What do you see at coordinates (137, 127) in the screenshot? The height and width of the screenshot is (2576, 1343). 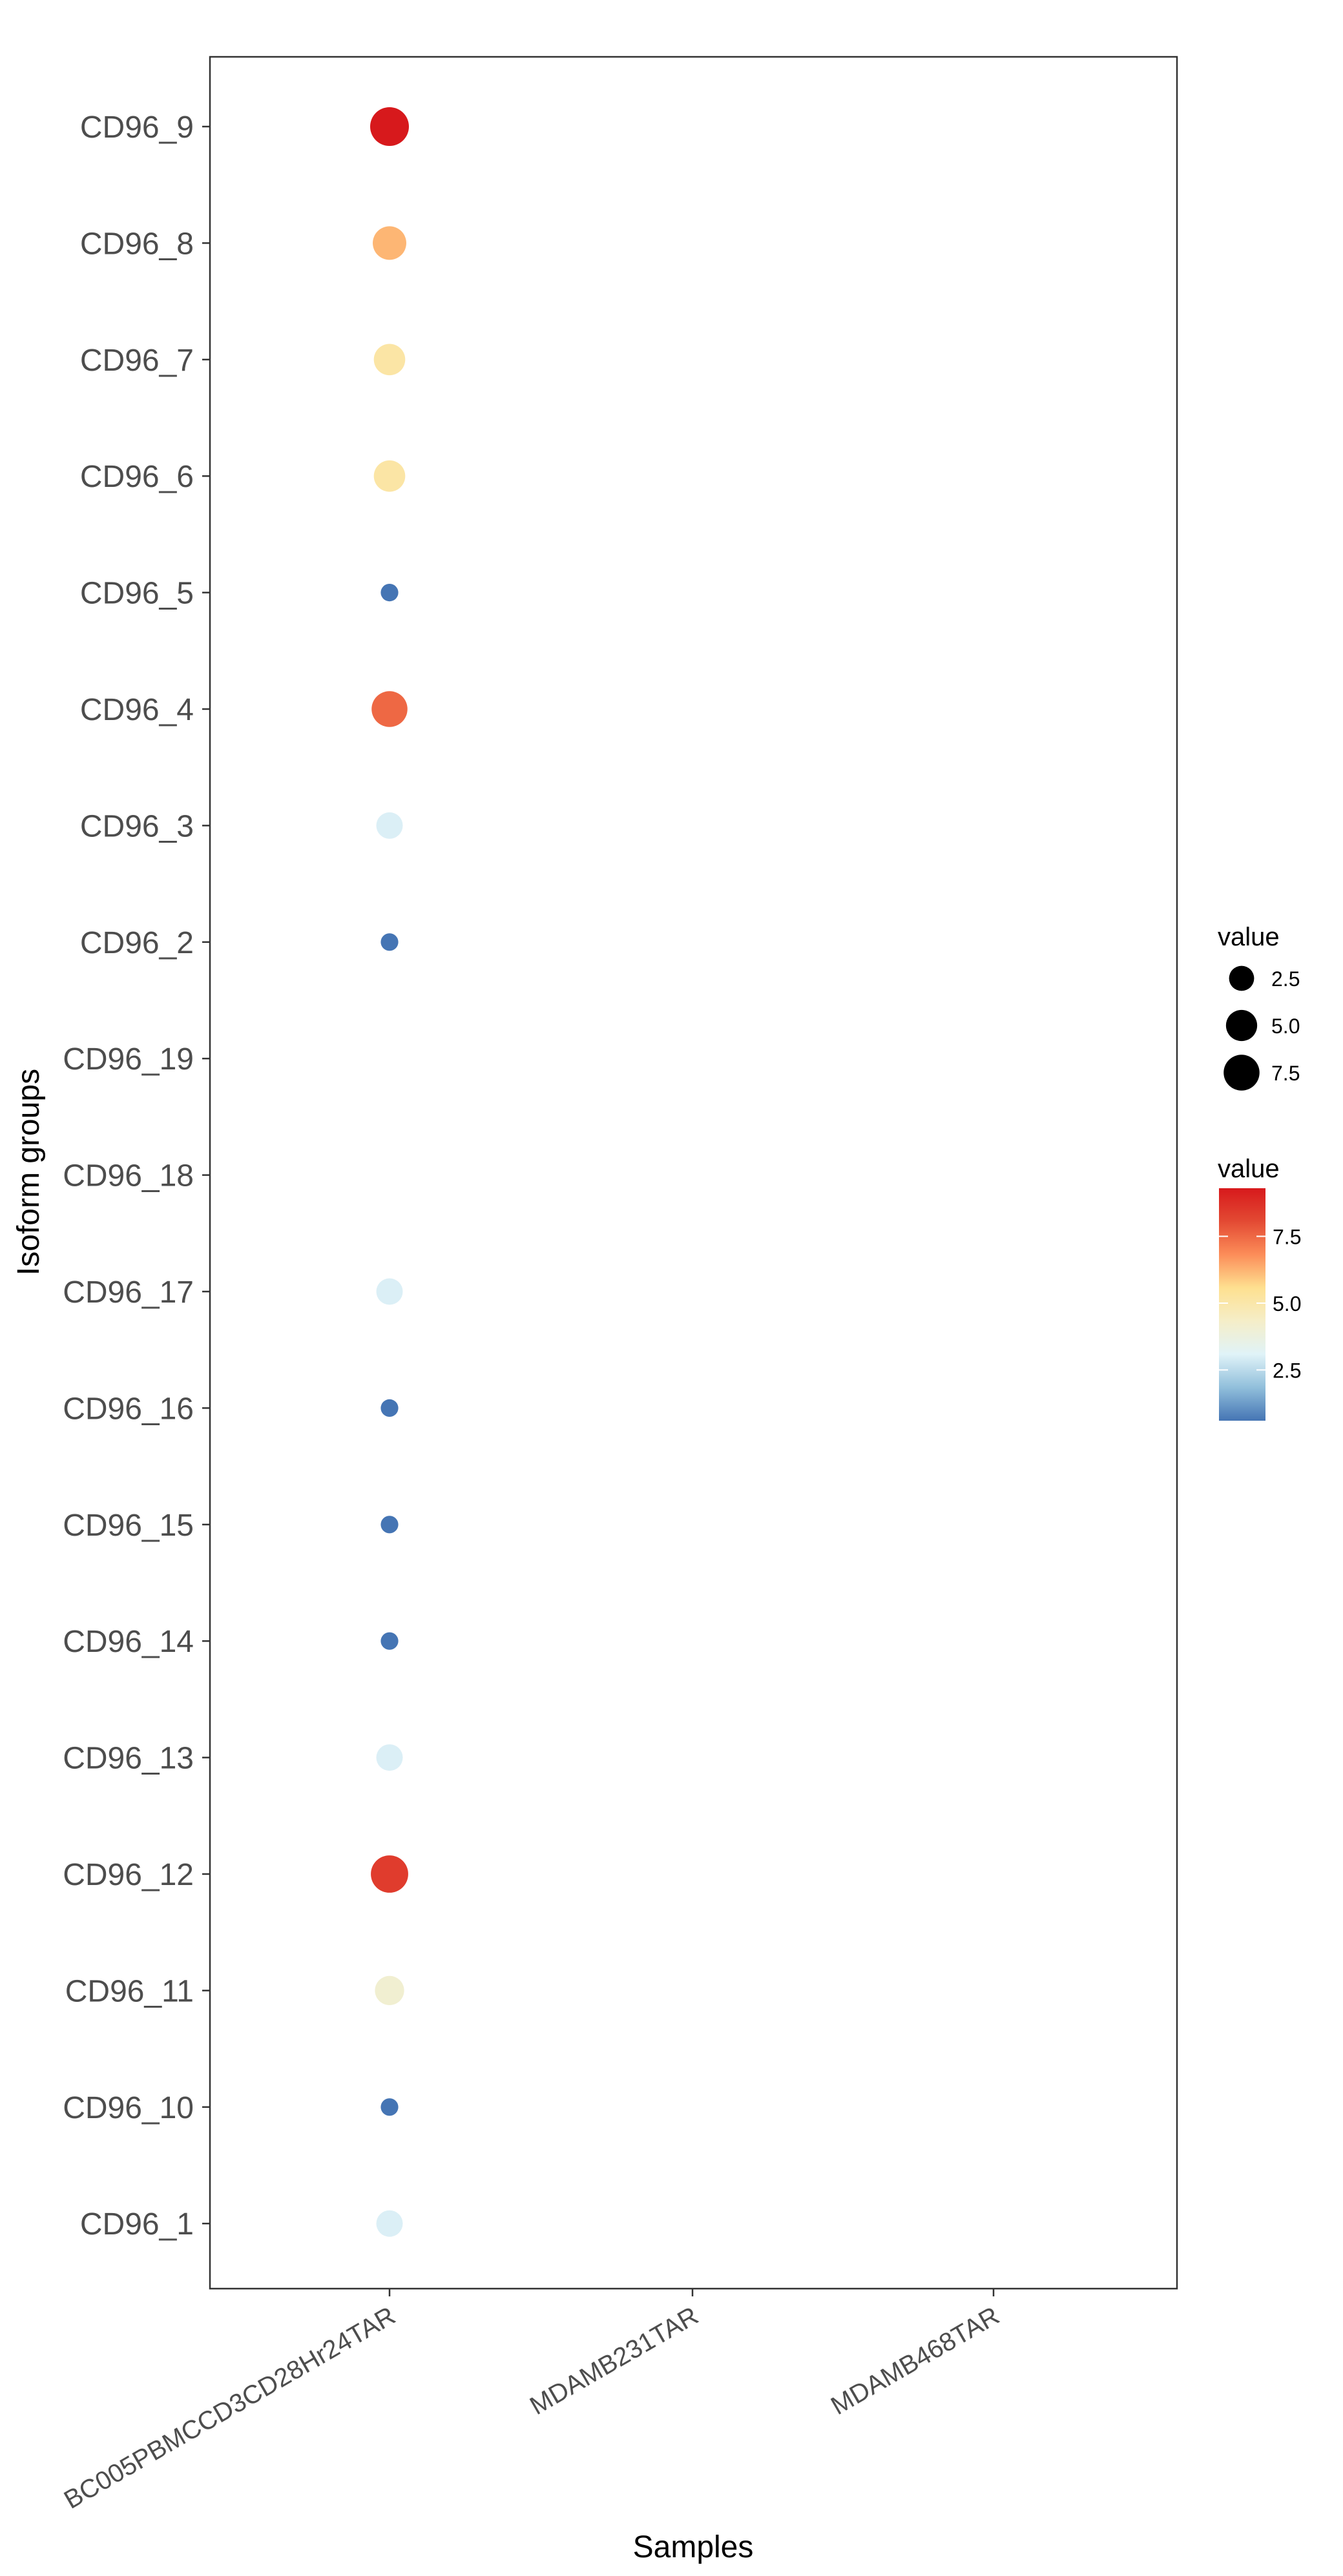 I see `y-tick-label: CD96_9` at bounding box center [137, 127].